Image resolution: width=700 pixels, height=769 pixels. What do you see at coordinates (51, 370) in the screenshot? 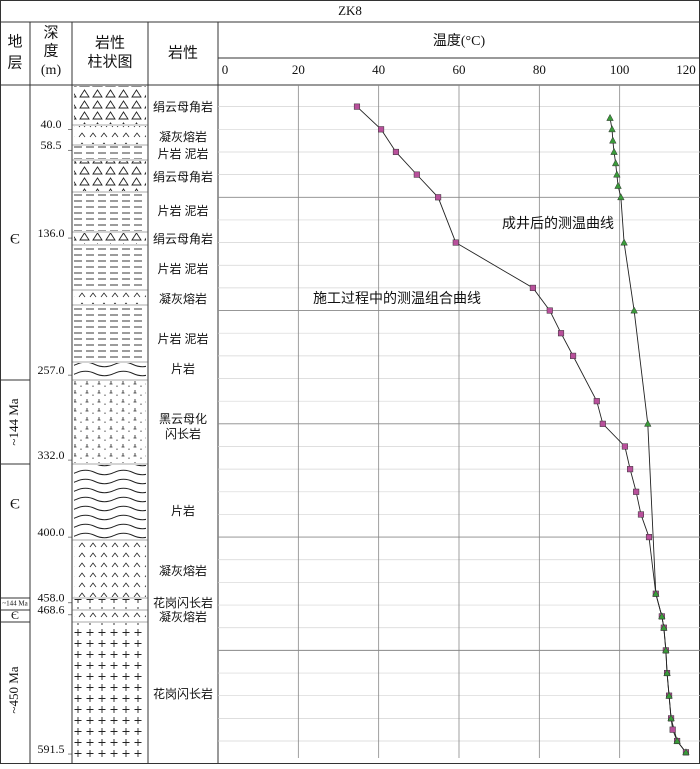
I see `y-tick-label: 257.0` at bounding box center [51, 370].